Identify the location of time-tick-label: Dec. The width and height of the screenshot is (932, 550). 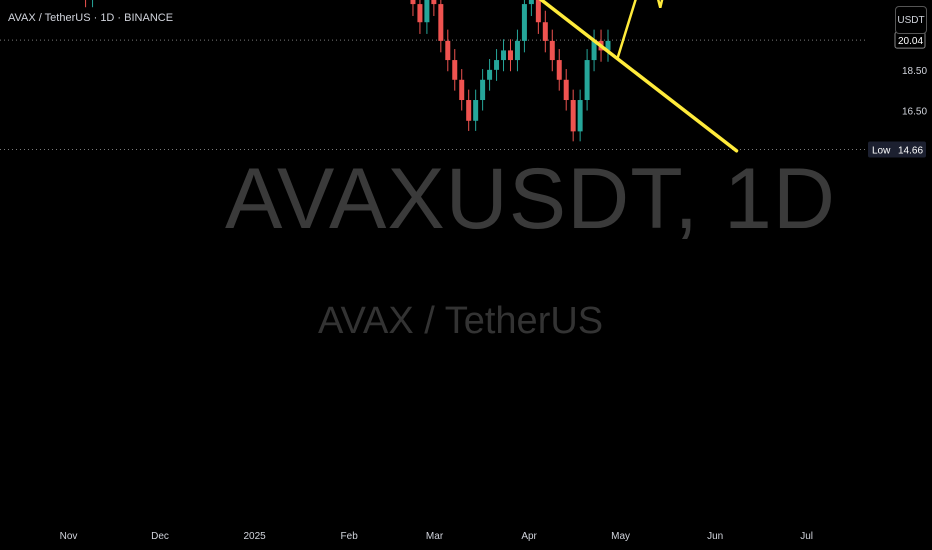
(160, 536).